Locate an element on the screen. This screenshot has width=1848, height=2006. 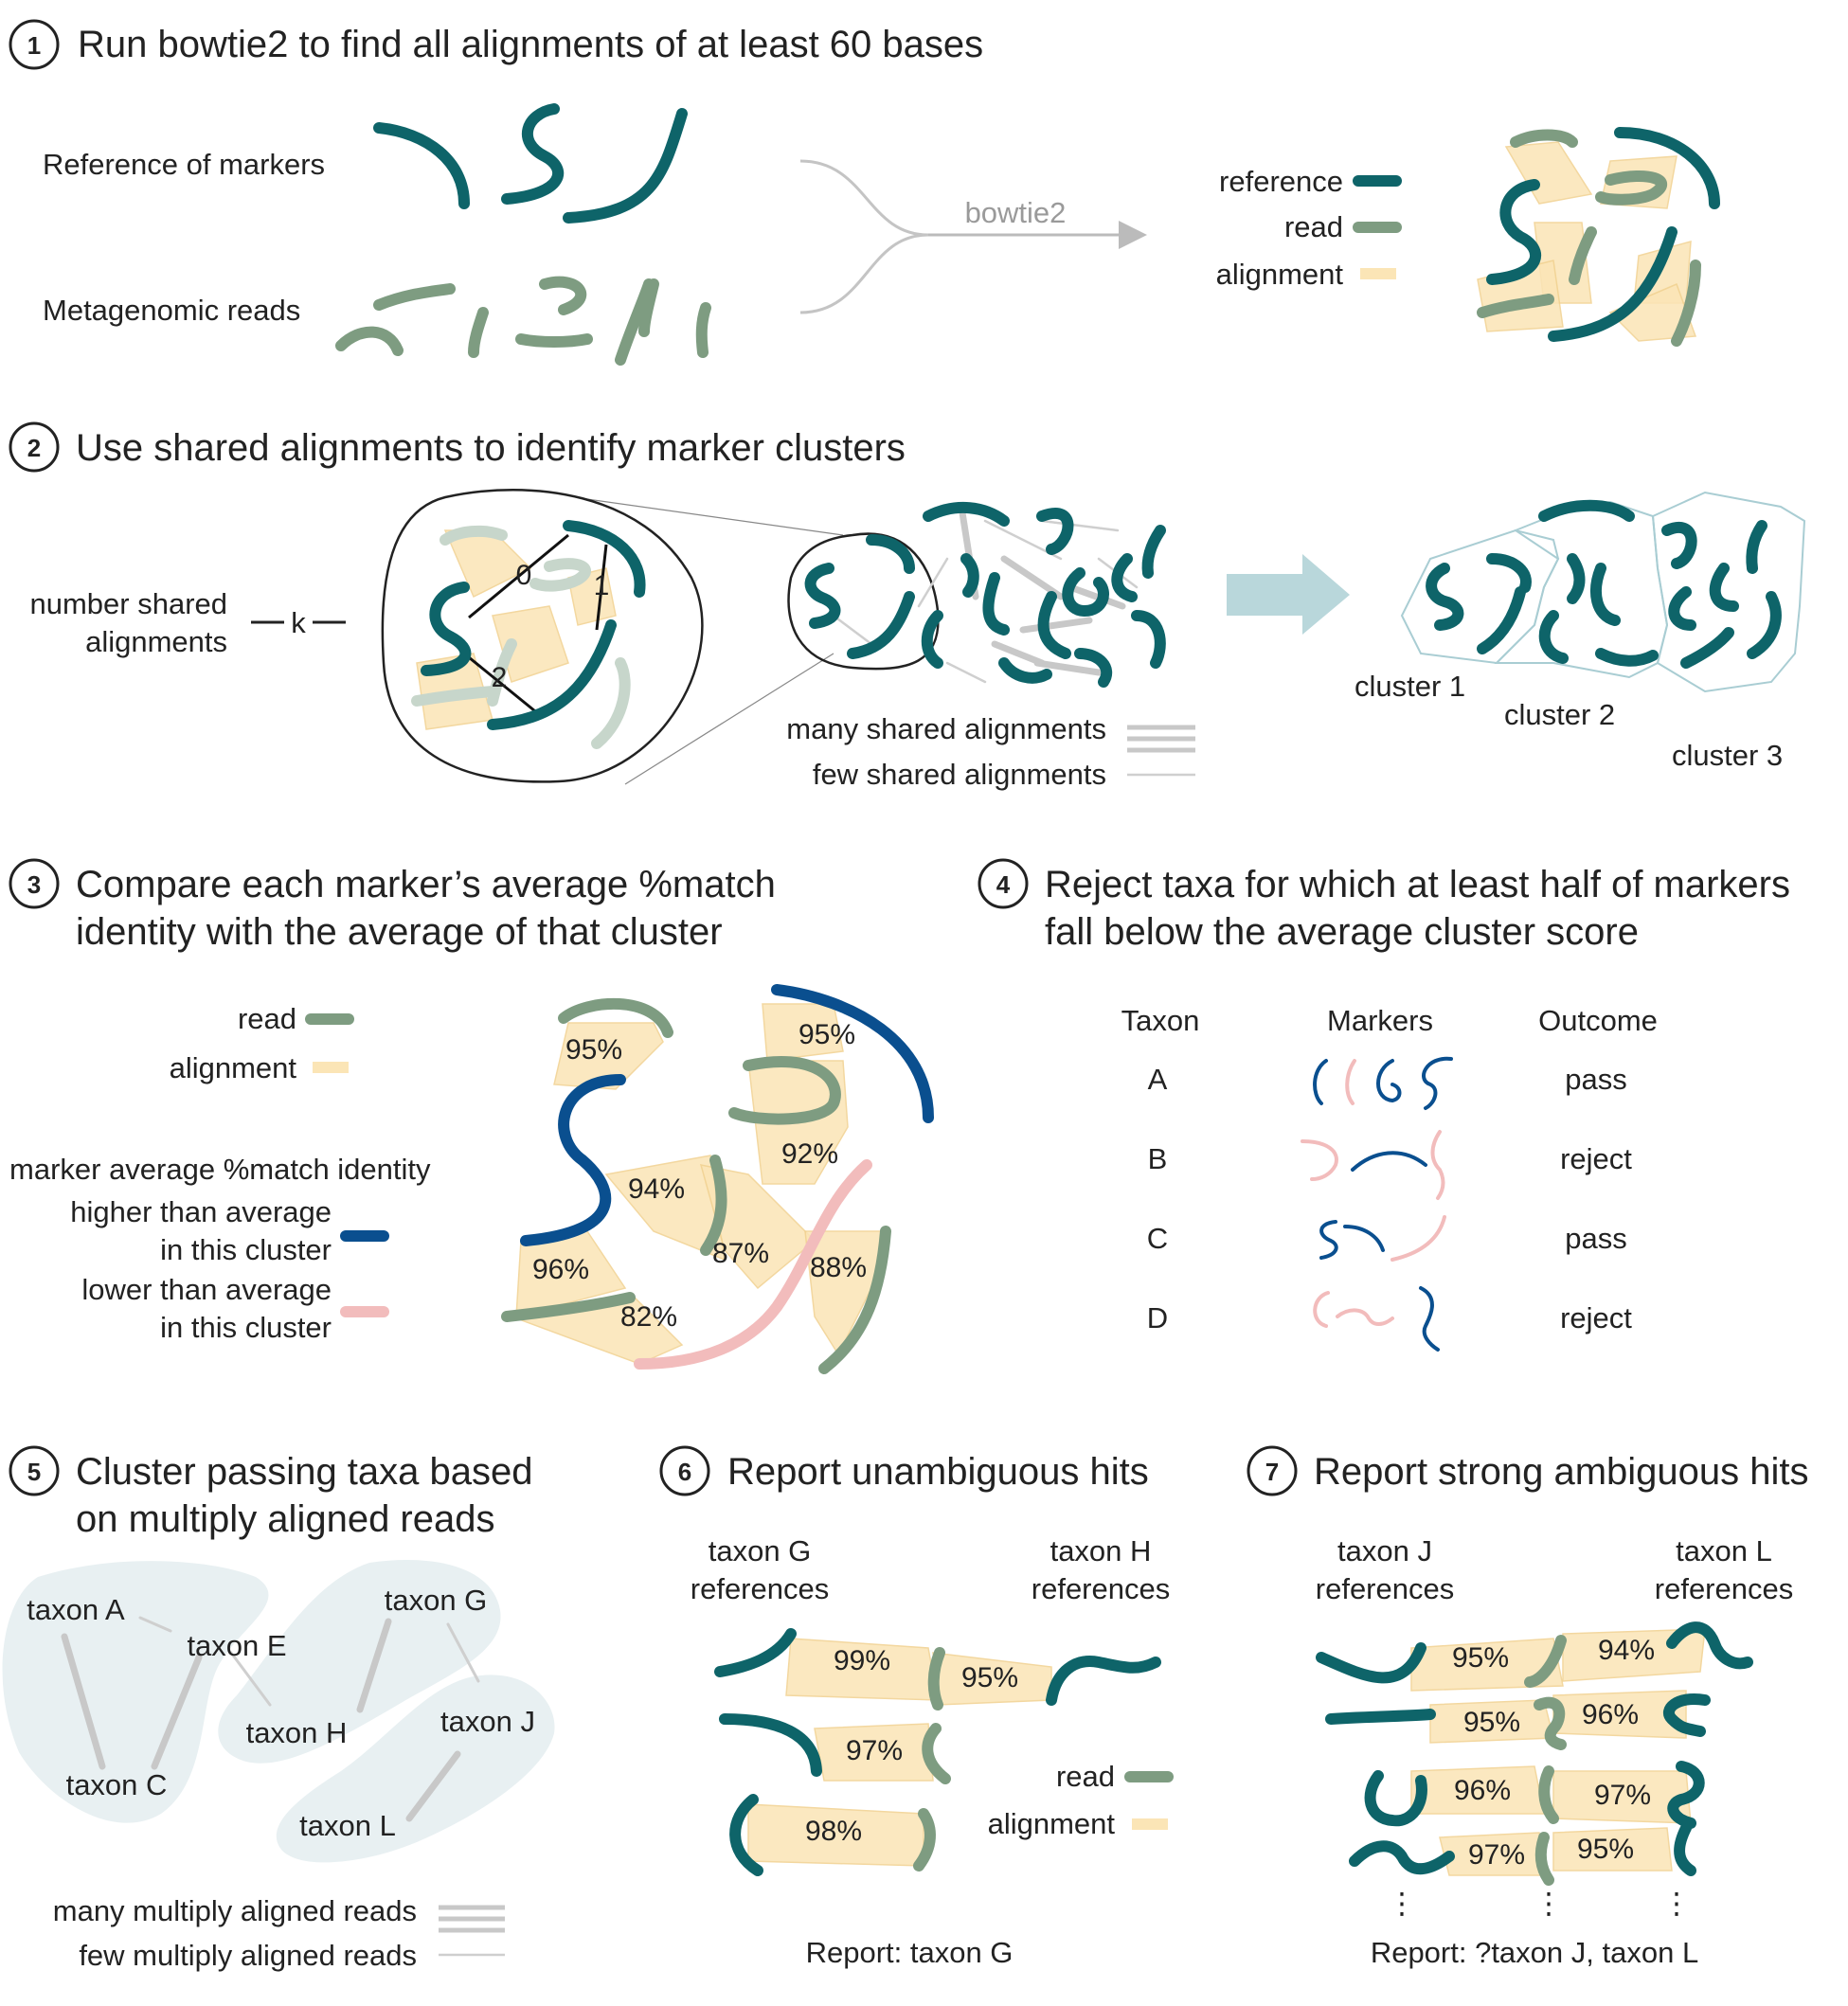
step1-legend: reference read alignment is located at coordinates (1309, 228).